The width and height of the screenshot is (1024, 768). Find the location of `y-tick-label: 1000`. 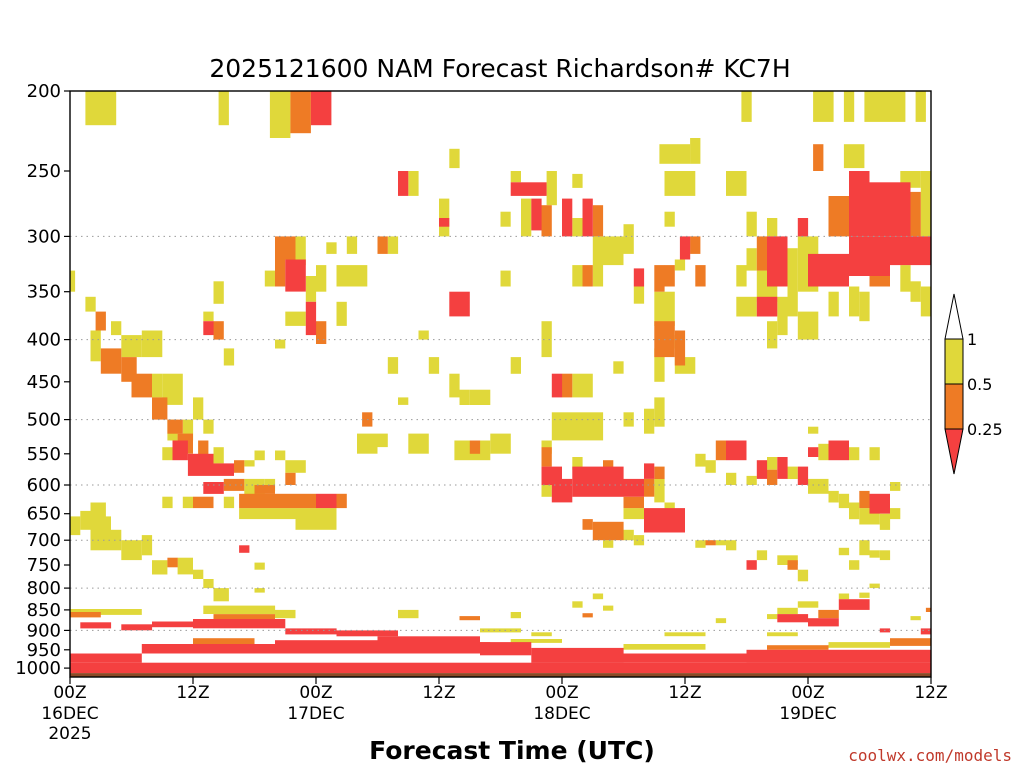

y-tick-label: 1000 is located at coordinates (38, 668).